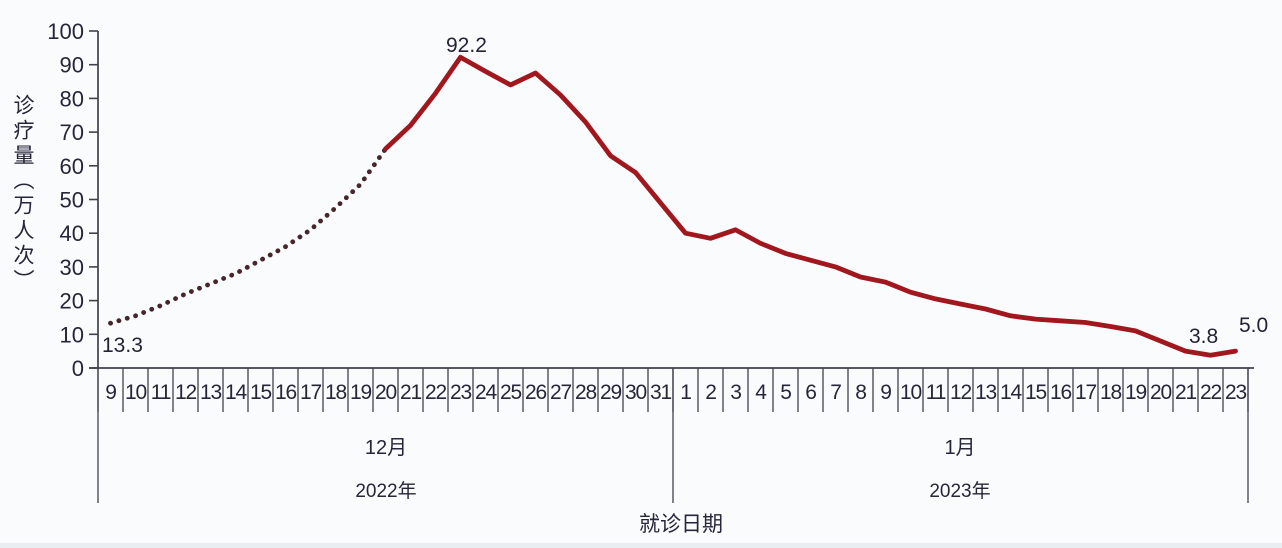 Image resolution: width=1282 pixels, height=548 pixels. I want to click on x-tick-day-label: 1, so click(685, 392).